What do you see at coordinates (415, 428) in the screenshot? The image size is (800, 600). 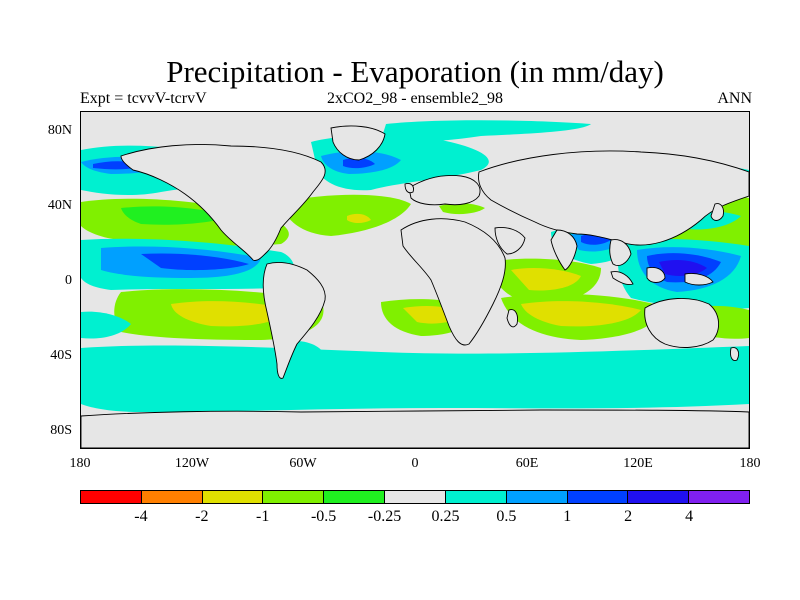 I see `antarctica` at bounding box center [415, 428].